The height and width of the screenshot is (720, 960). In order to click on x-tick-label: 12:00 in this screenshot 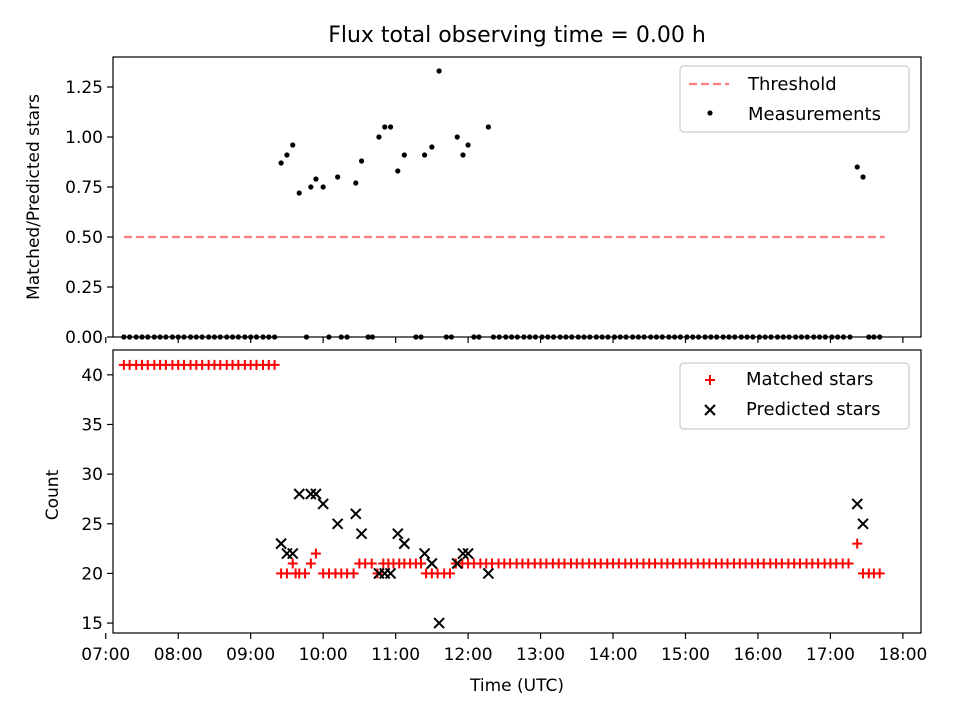, I will do `click(468, 655)`.